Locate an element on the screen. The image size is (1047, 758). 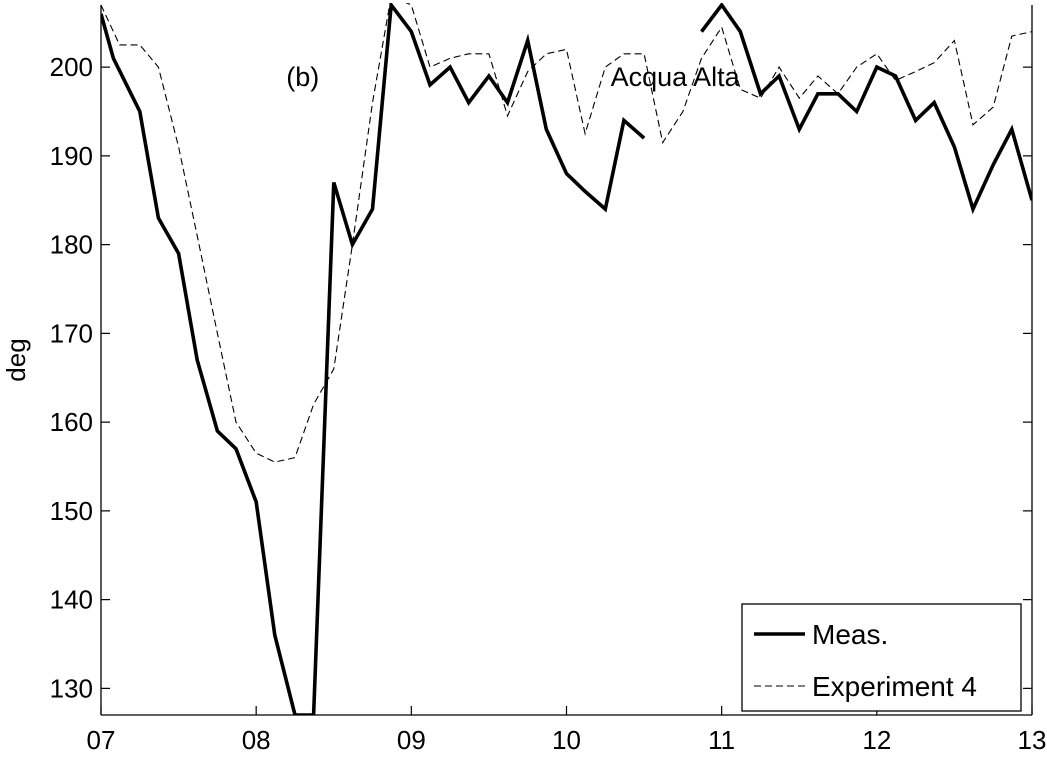
x-tick-label: 13 is located at coordinates (1032, 740).